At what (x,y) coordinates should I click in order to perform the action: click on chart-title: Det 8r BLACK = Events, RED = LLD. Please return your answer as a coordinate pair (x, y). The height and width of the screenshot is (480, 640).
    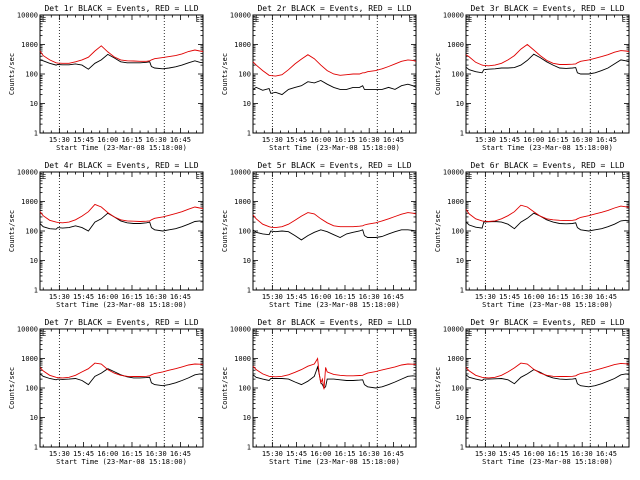
    Looking at the image, I should click on (334, 322).